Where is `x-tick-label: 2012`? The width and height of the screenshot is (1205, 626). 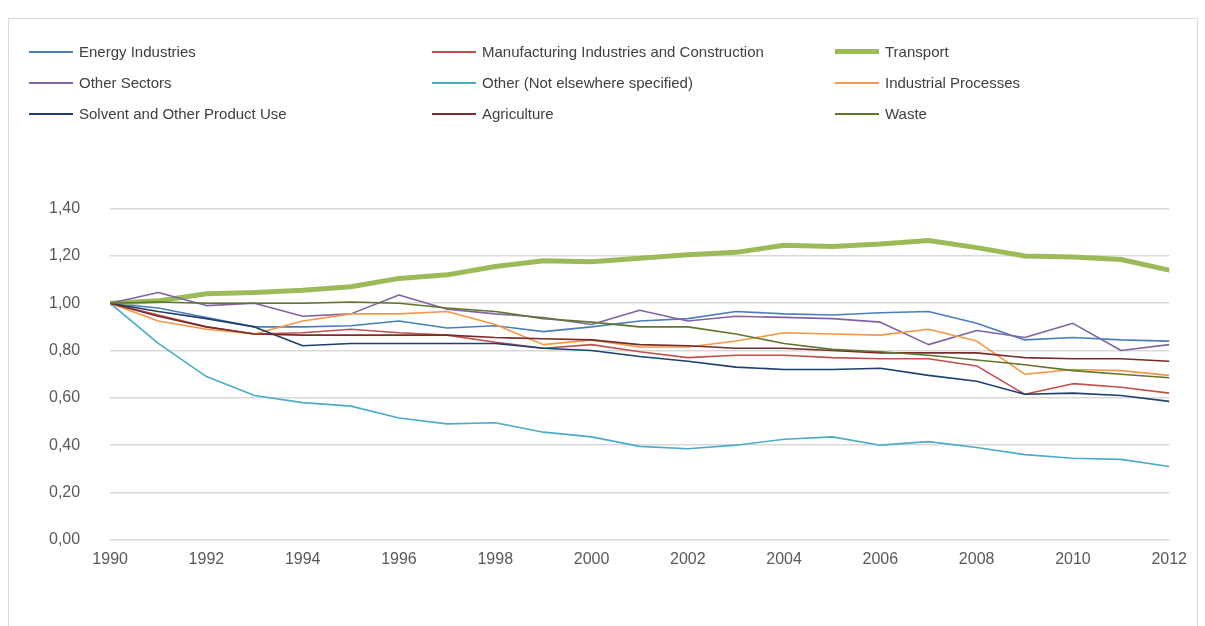
x-tick-label: 2012 is located at coordinates (1169, 558).